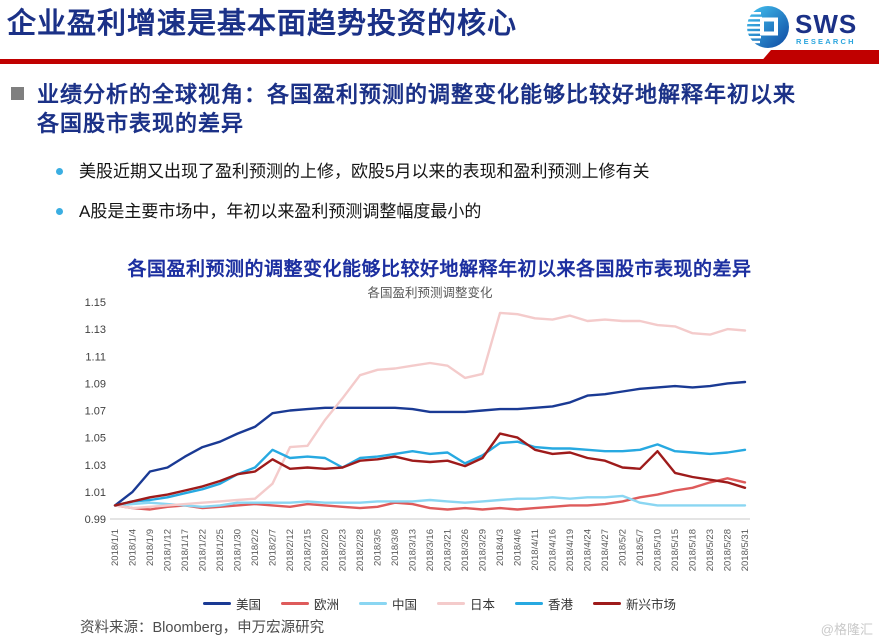  What do you see at coordinates (640, 547) in the screenshot?
I see `x-axis-tick: 2018/5/7` at bounding box center [640, 547].